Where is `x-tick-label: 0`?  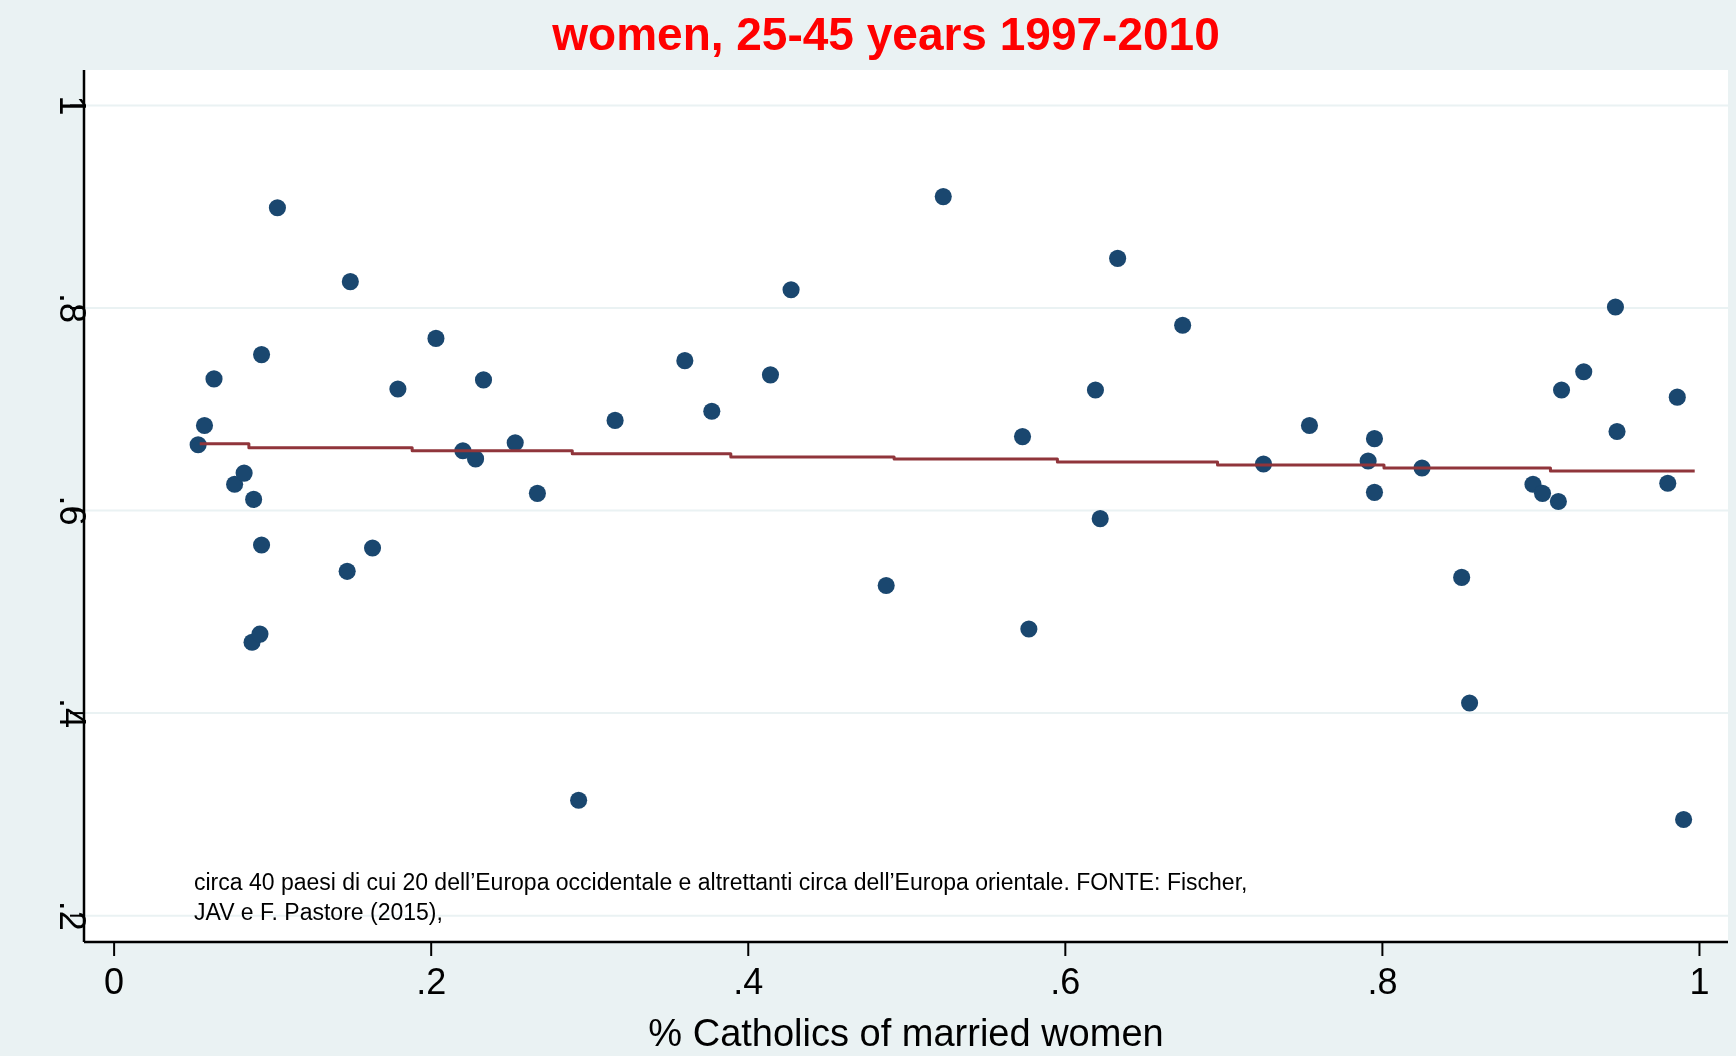 x-tick-label: 0 is located at coordinates (114, 981).